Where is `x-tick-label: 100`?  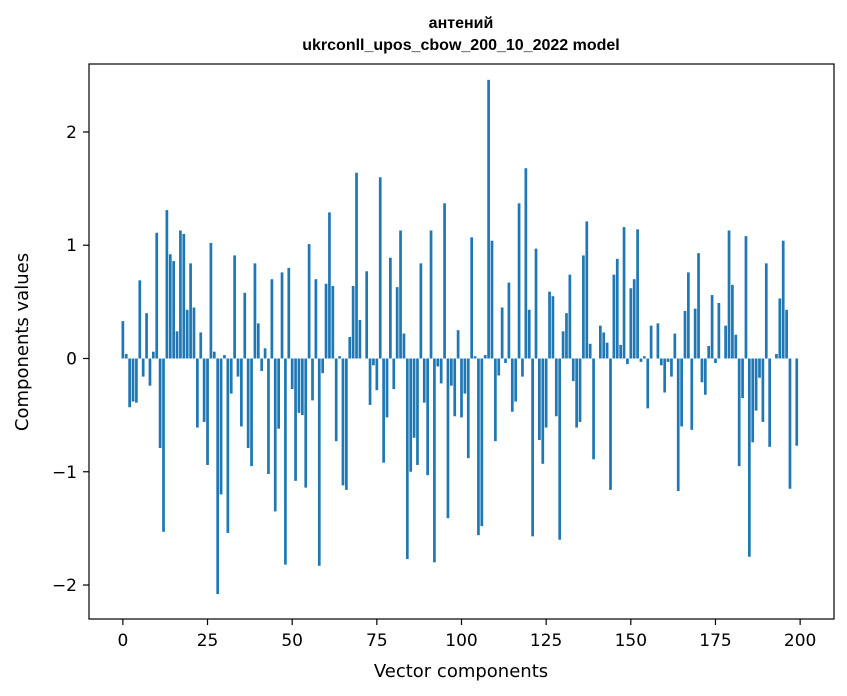
x-tick-label: 100 is located at coordinates (461, 641).